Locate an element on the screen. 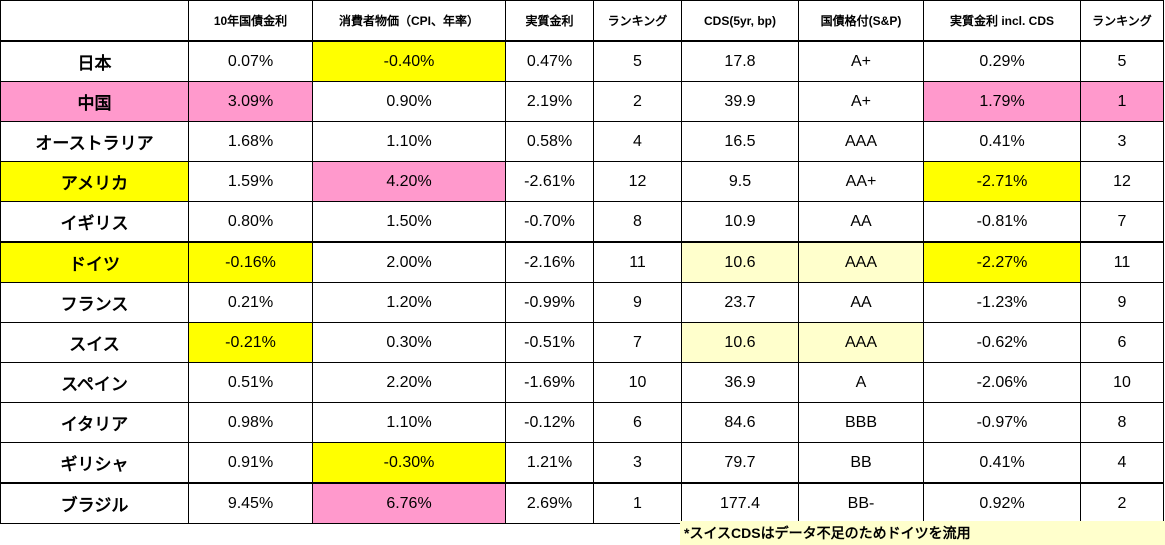 This screenshot has height=545, width=1165. cell-ranking: 10 is located at coordinates (637, 382).